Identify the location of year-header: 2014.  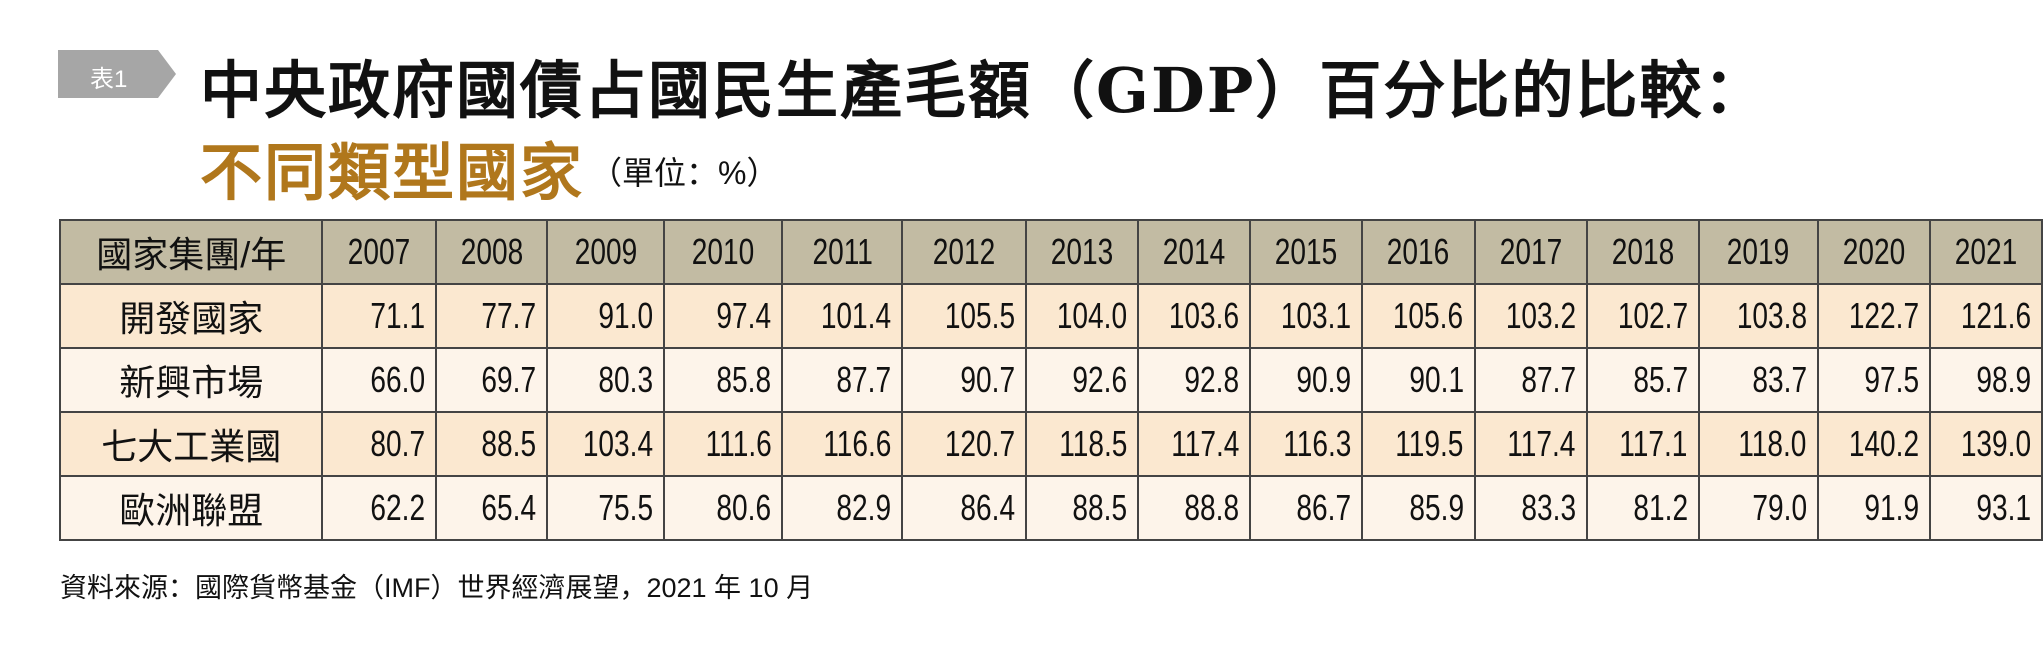
(1194, 252).